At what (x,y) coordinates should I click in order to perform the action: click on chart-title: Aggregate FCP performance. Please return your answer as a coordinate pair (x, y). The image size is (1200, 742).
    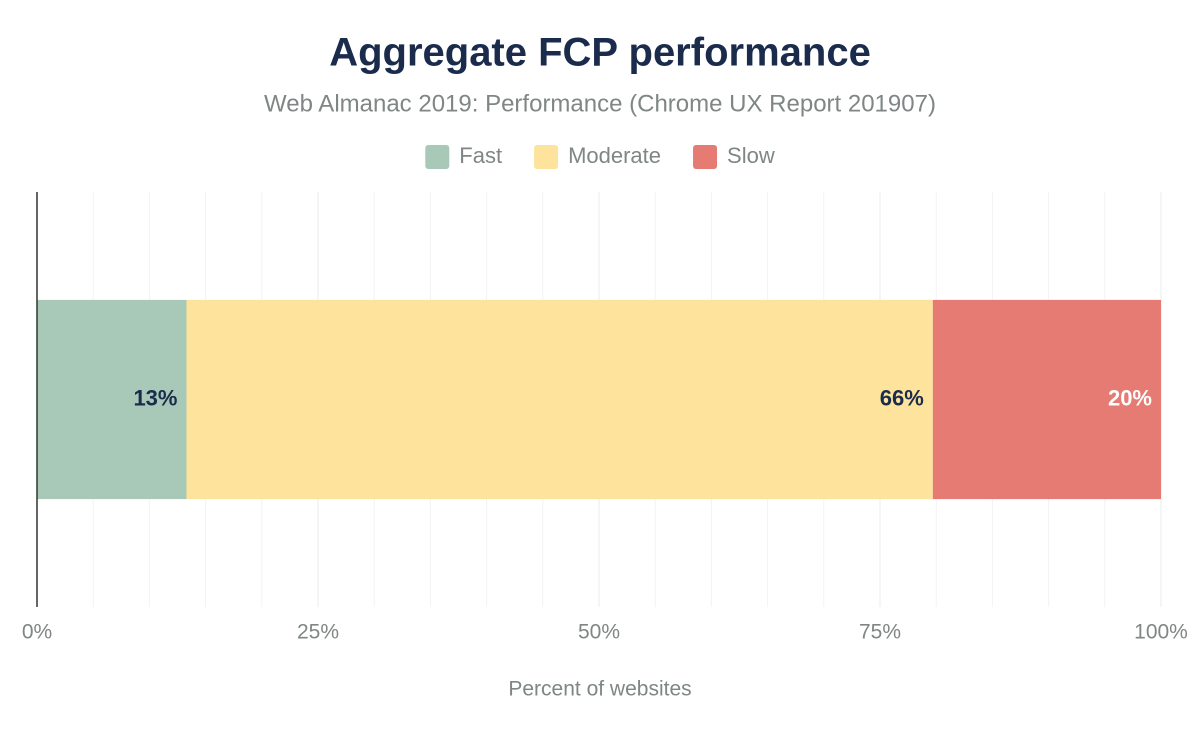
    Looking at the image, I should click on (600, 53).